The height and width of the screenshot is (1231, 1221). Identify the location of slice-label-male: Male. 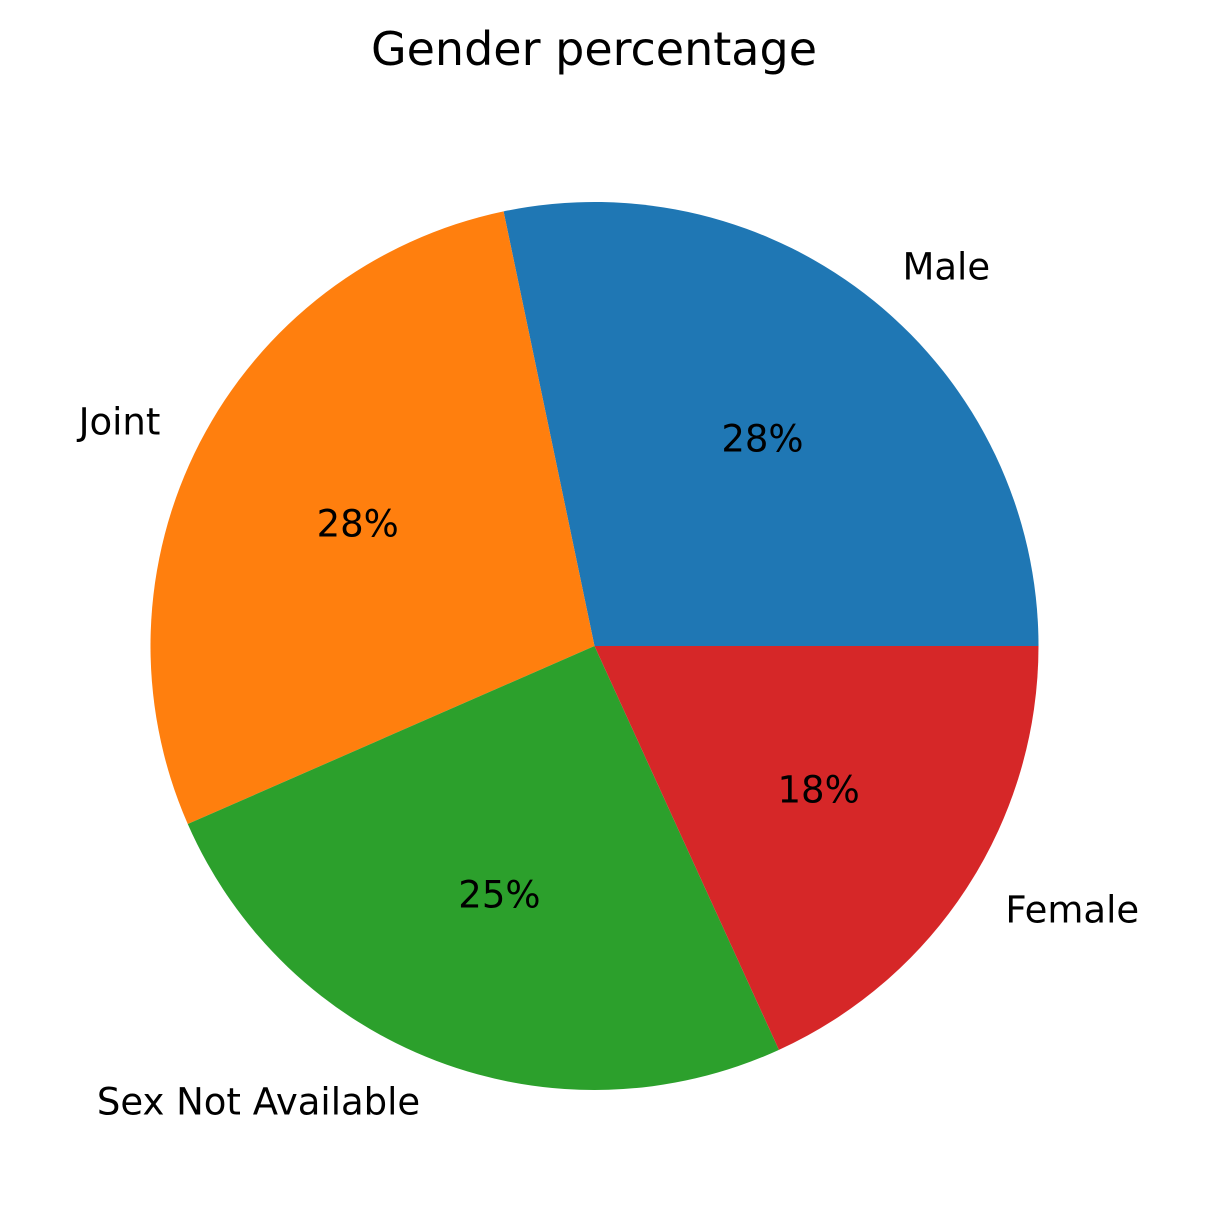
(946, 266).